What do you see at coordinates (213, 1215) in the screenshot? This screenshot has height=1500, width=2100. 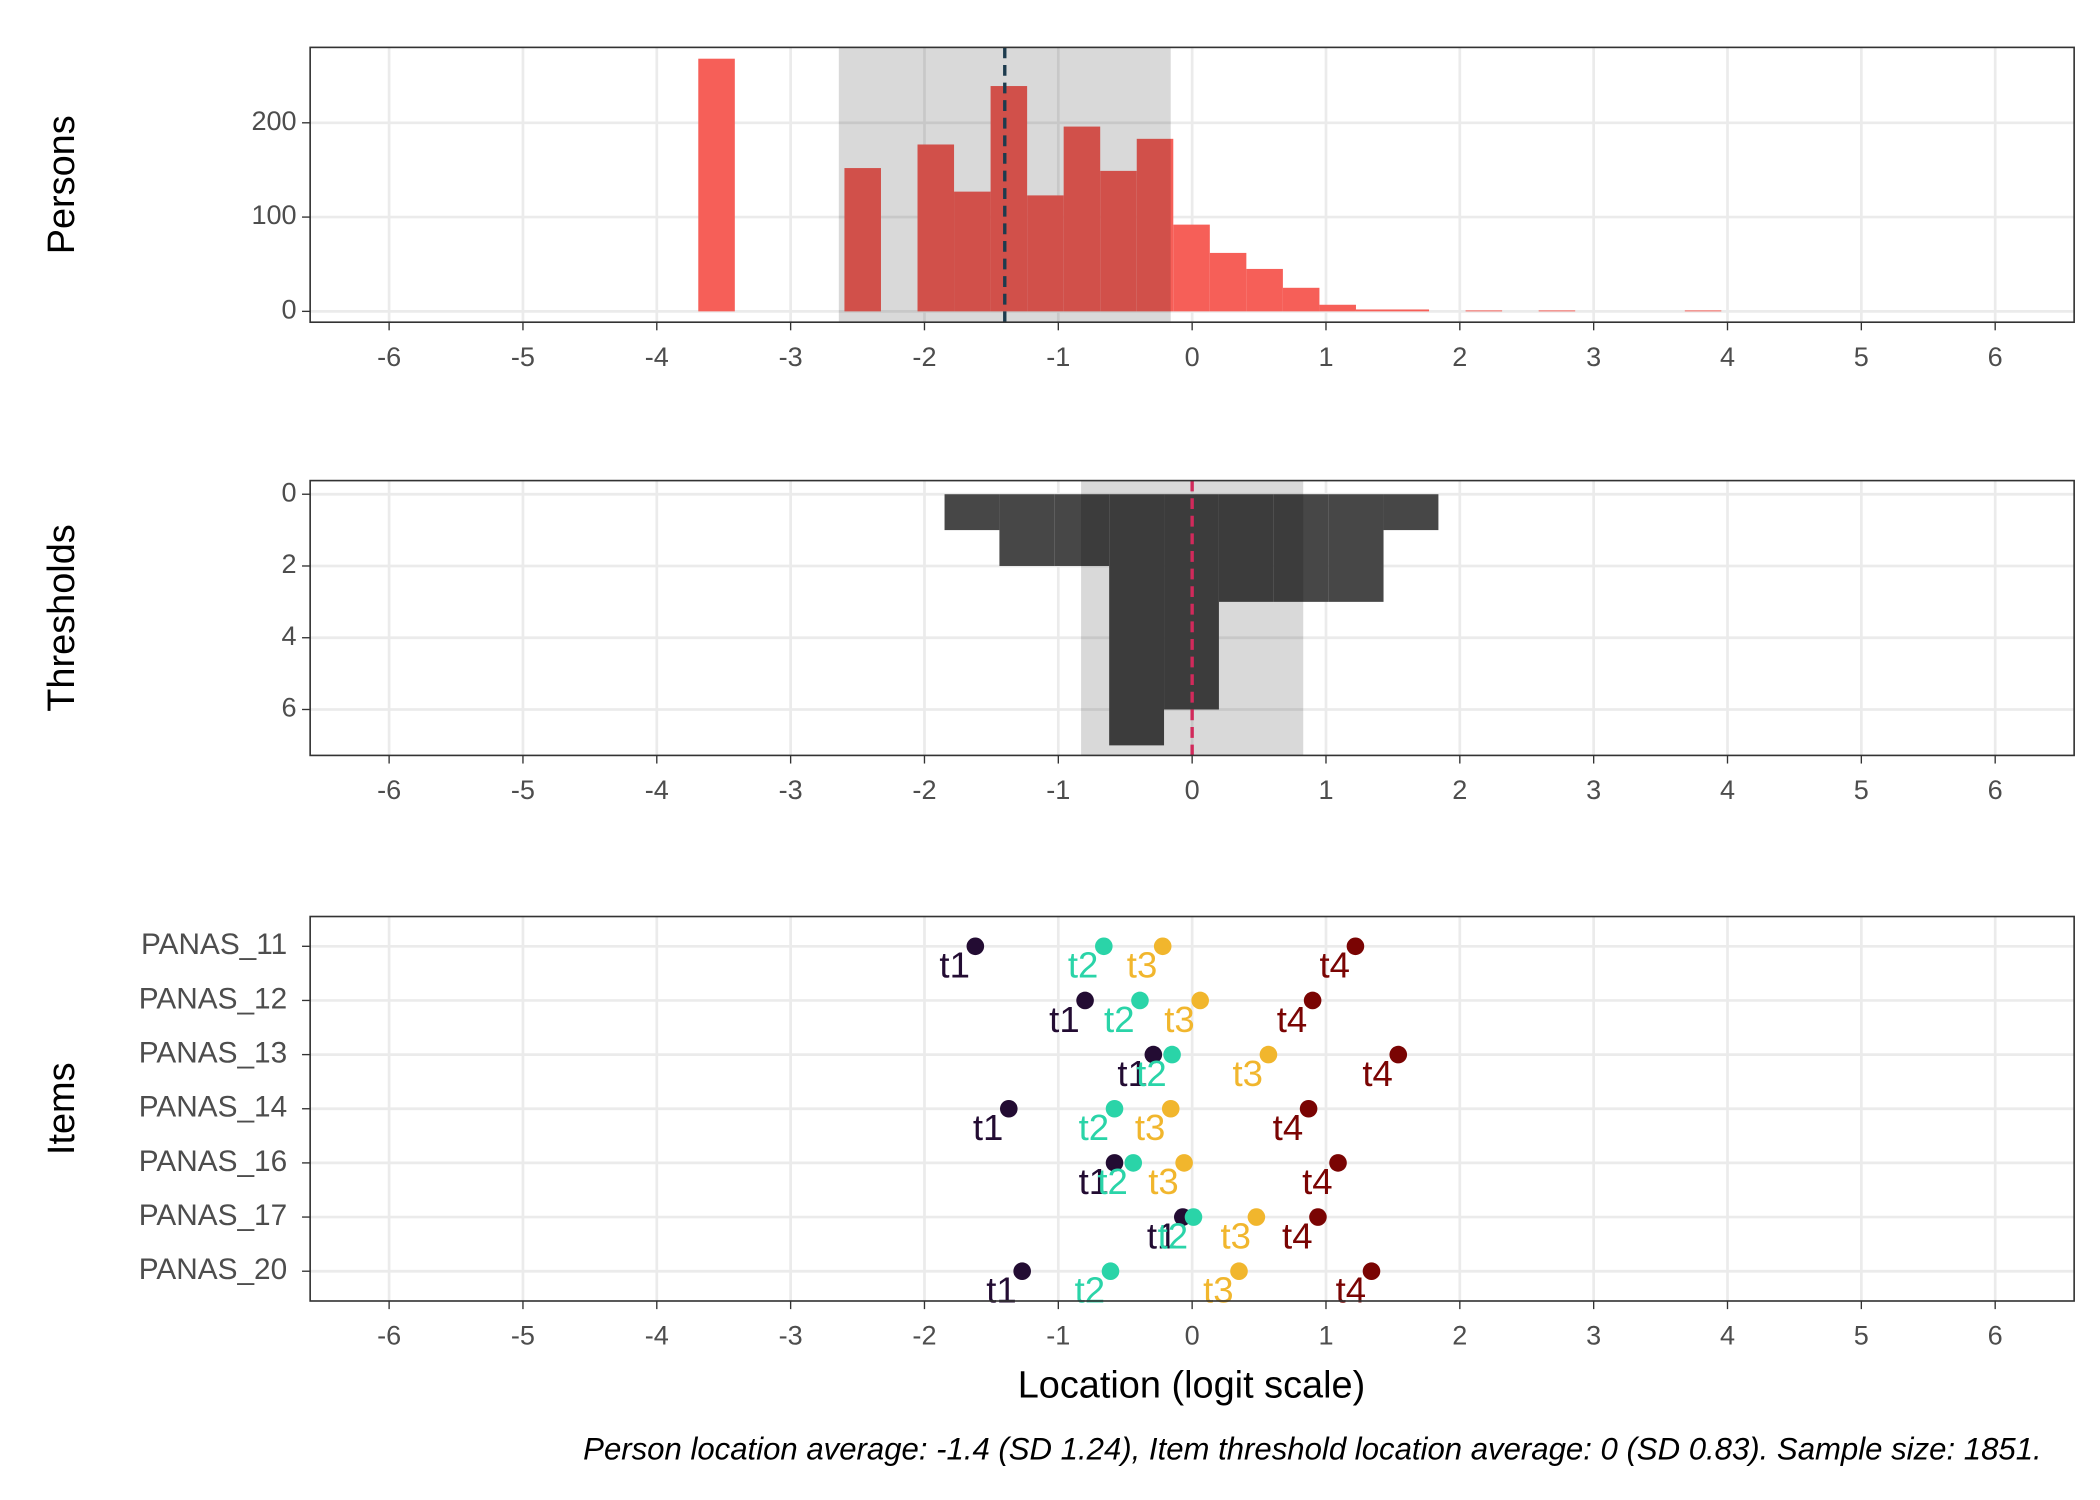 I see `y-tick-label: PANAS_17` at bounding box center [213, 1215].